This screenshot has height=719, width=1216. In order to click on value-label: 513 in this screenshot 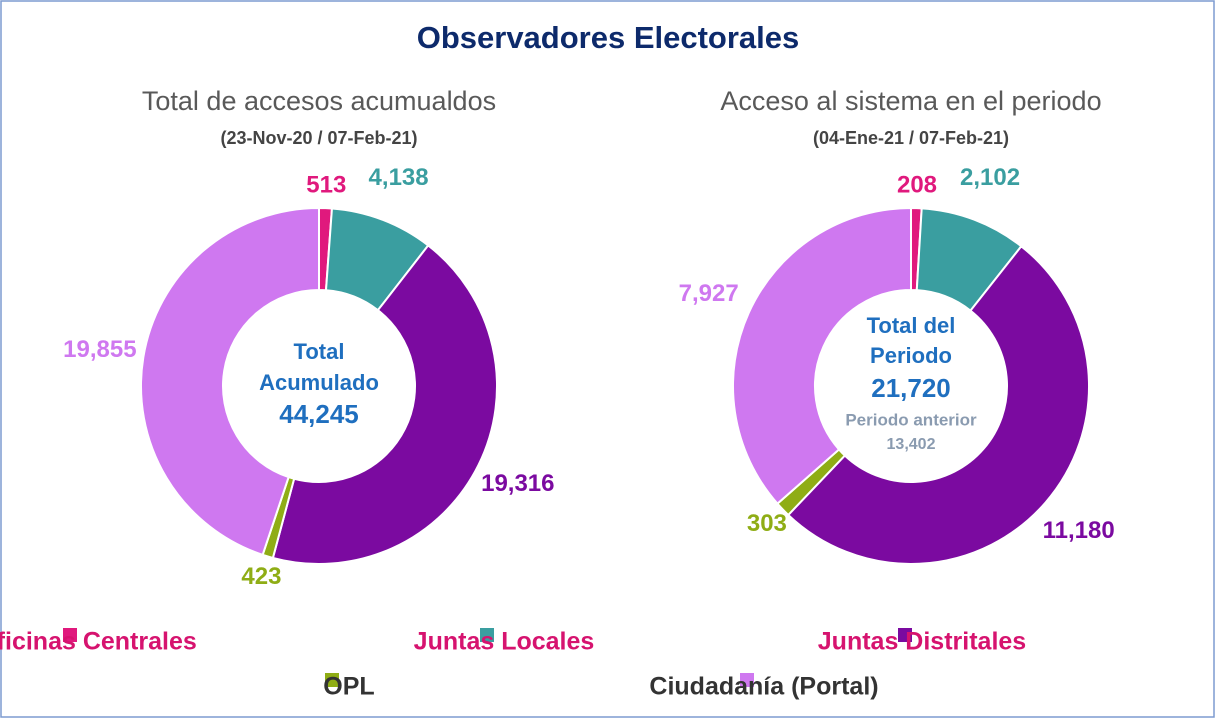, I will do `click(326, 184)`.